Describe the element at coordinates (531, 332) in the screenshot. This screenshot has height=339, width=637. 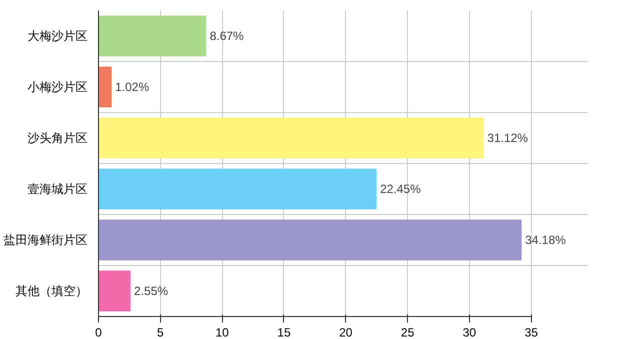
I see `x-tick-label: 35` at that location.